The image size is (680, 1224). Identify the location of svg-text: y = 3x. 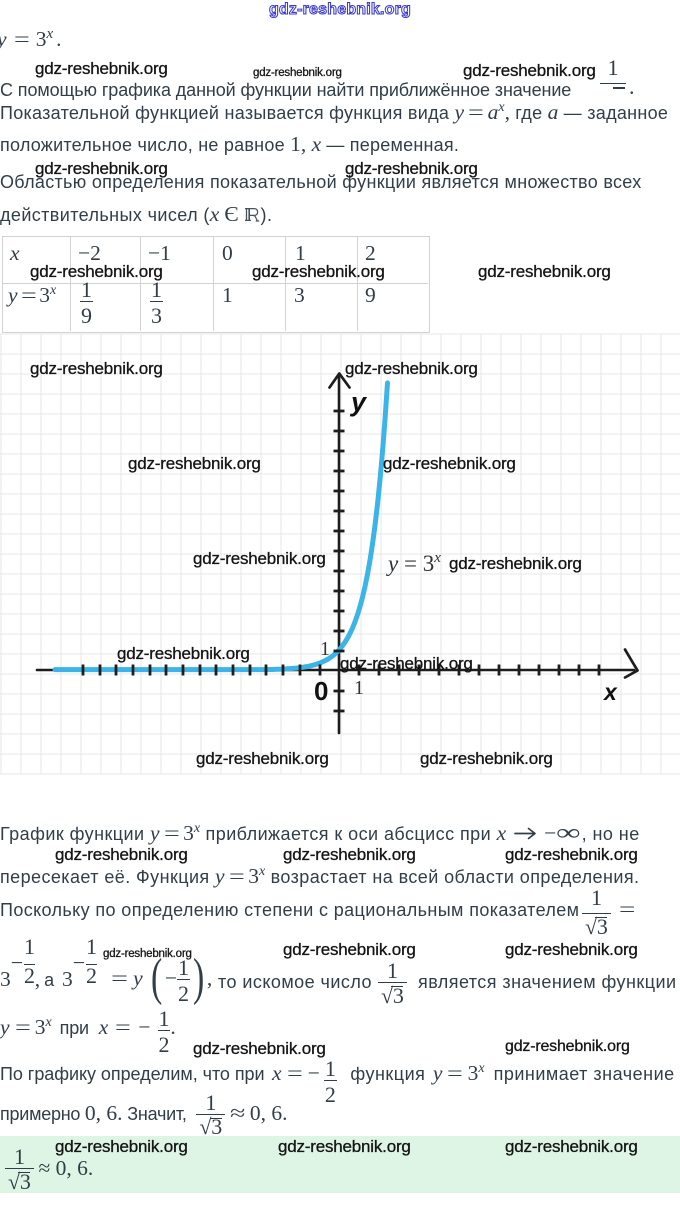
(413, 563).